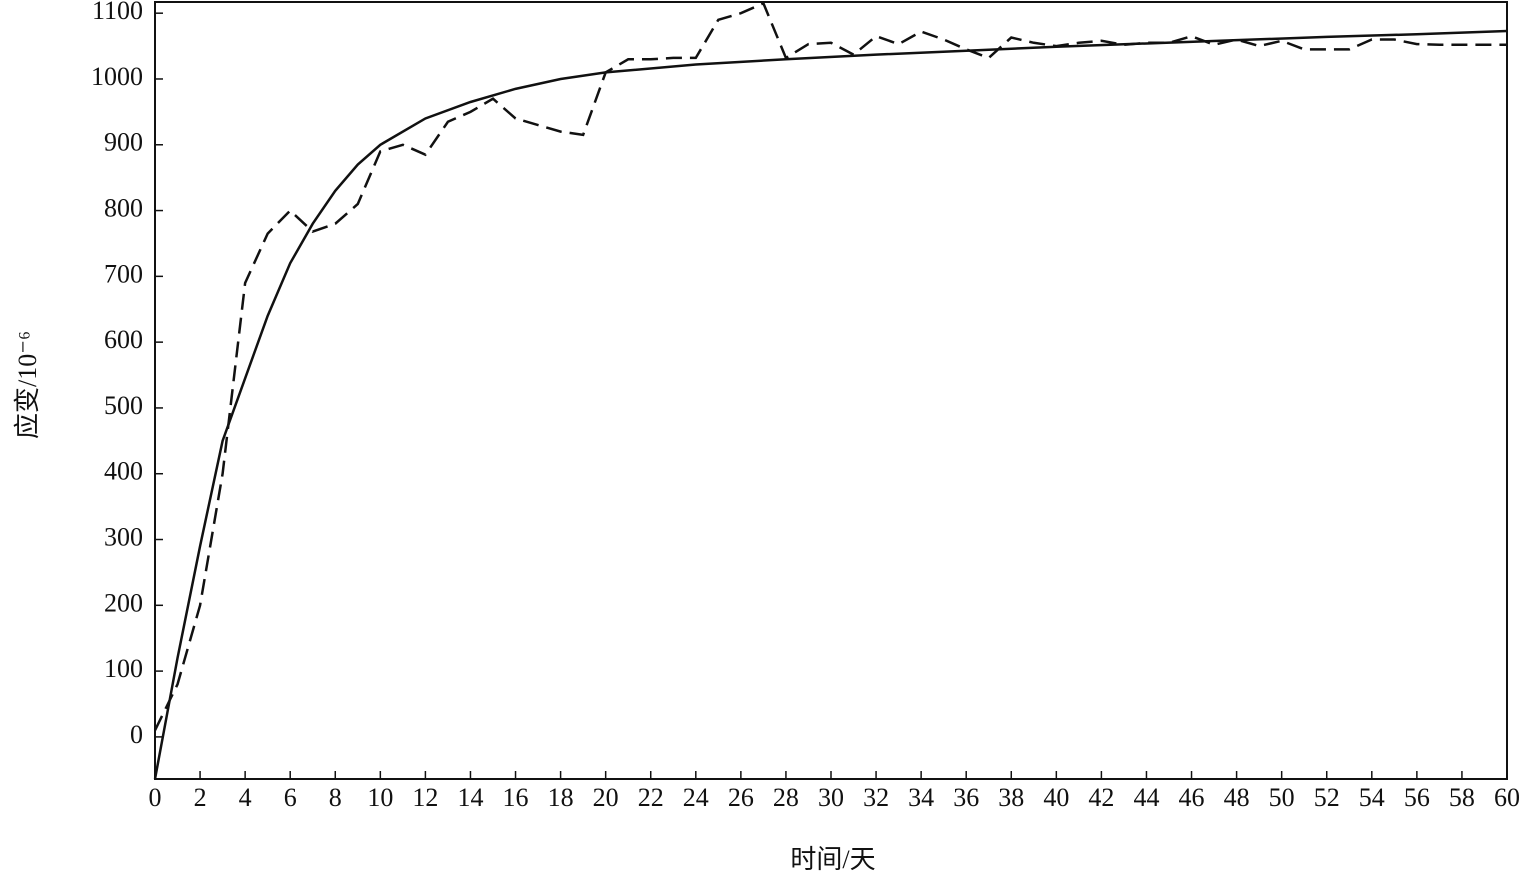 The width and height of the screenshot is (1520, 879). I want to click on x-tick-label: 40, so click(1056, 797).